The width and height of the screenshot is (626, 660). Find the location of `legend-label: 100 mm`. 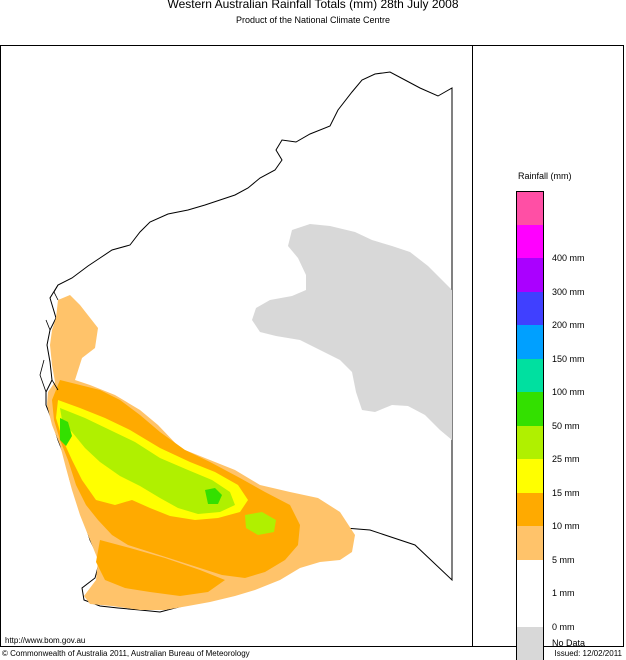

legend-label: 100 mm is located at coordinates (568, 392).